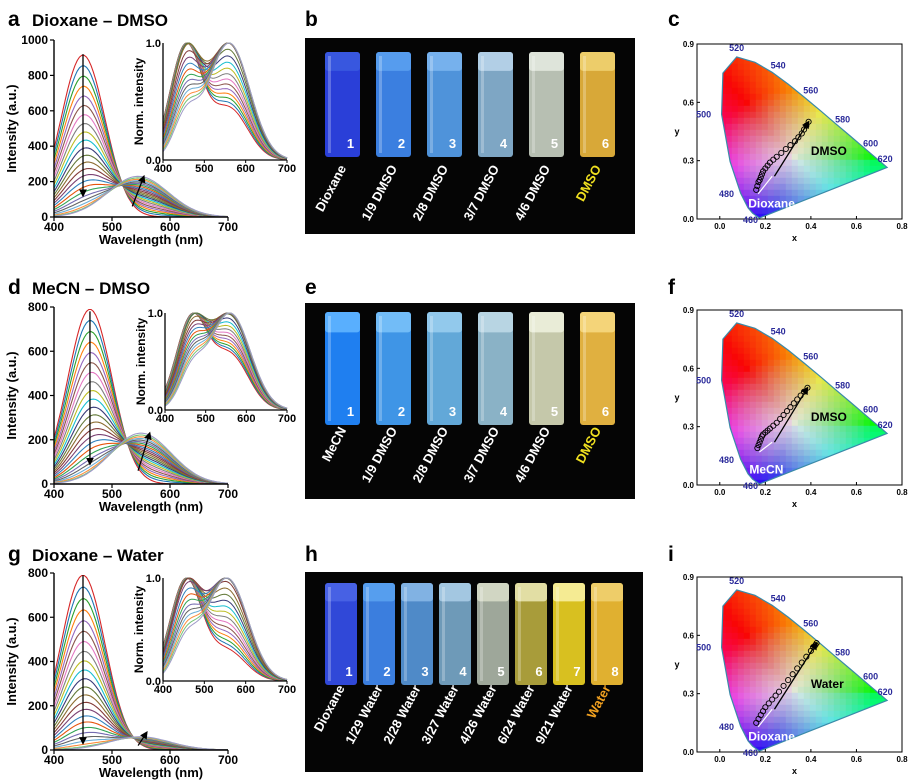 This screenshot has height=783, width=912. I want to click on y-tick-label: 0, so click(44, 217).